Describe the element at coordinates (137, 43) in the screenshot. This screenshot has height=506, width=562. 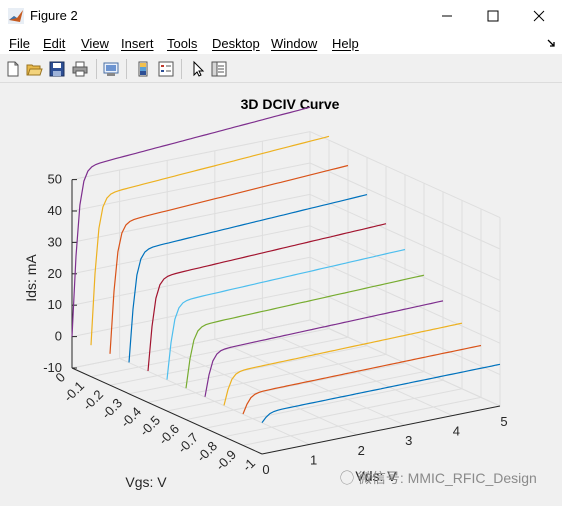
I see `menu-insert: Insert` at that location.